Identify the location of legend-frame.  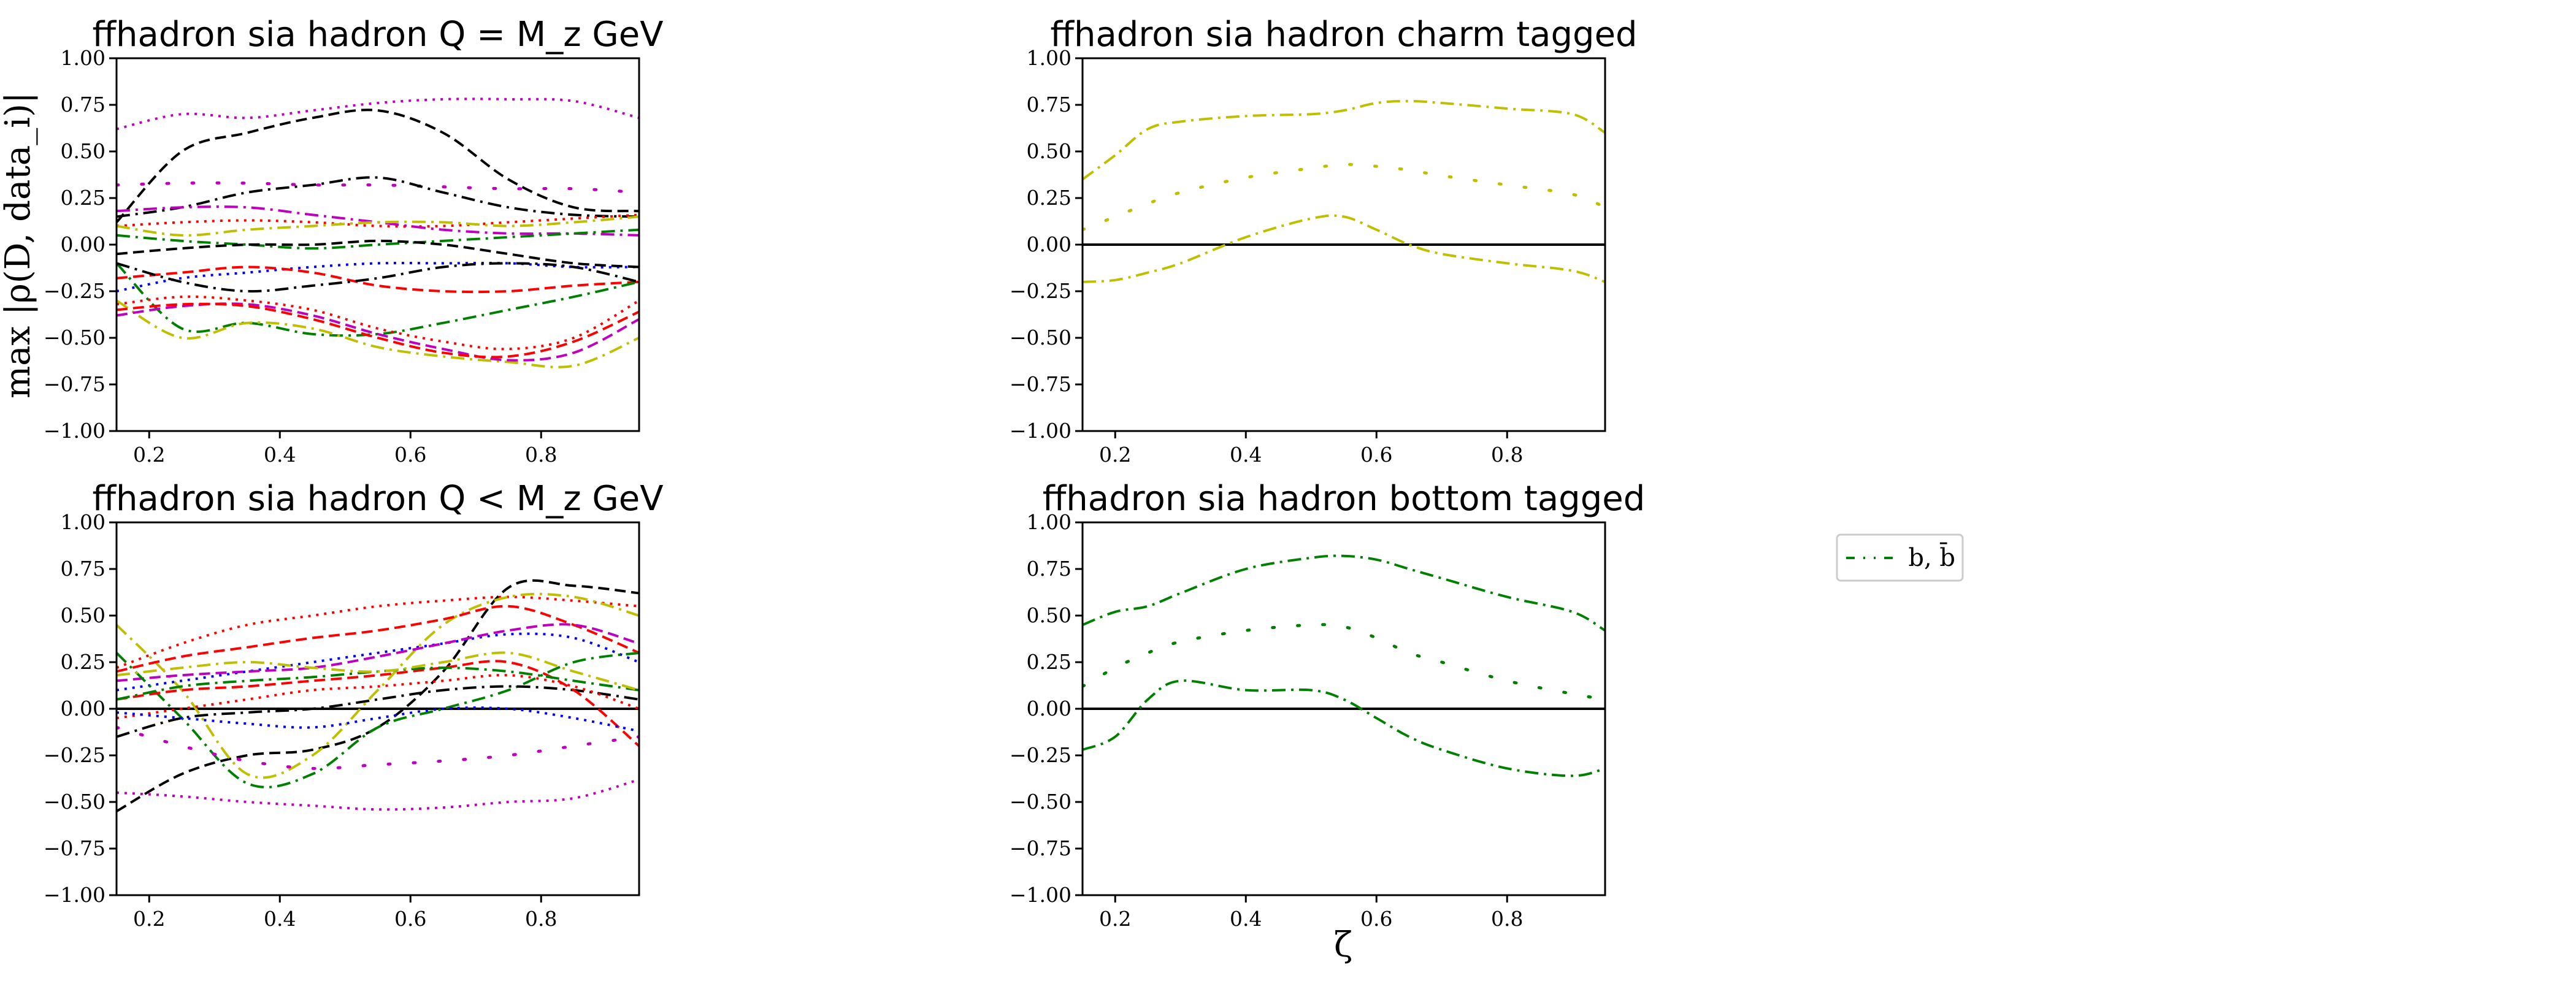
(1900, 557).